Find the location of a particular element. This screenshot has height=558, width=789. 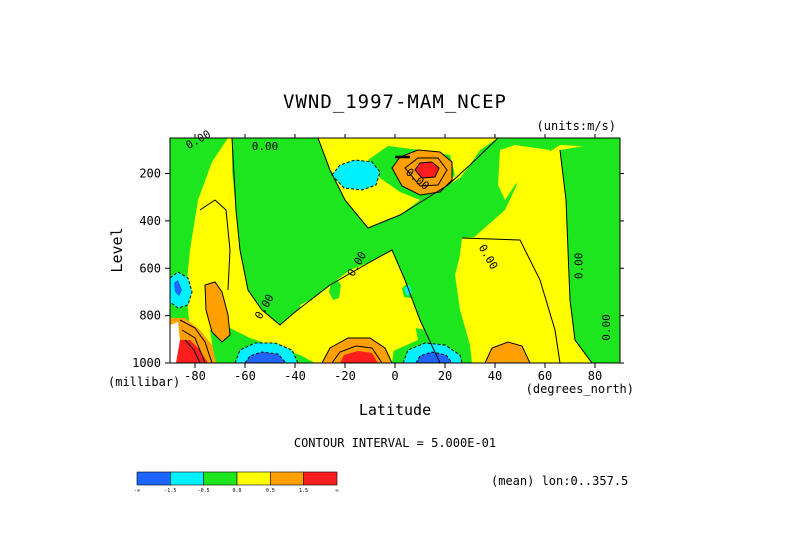

y-tick-label: 1000 is located at coordinates (146, 363).